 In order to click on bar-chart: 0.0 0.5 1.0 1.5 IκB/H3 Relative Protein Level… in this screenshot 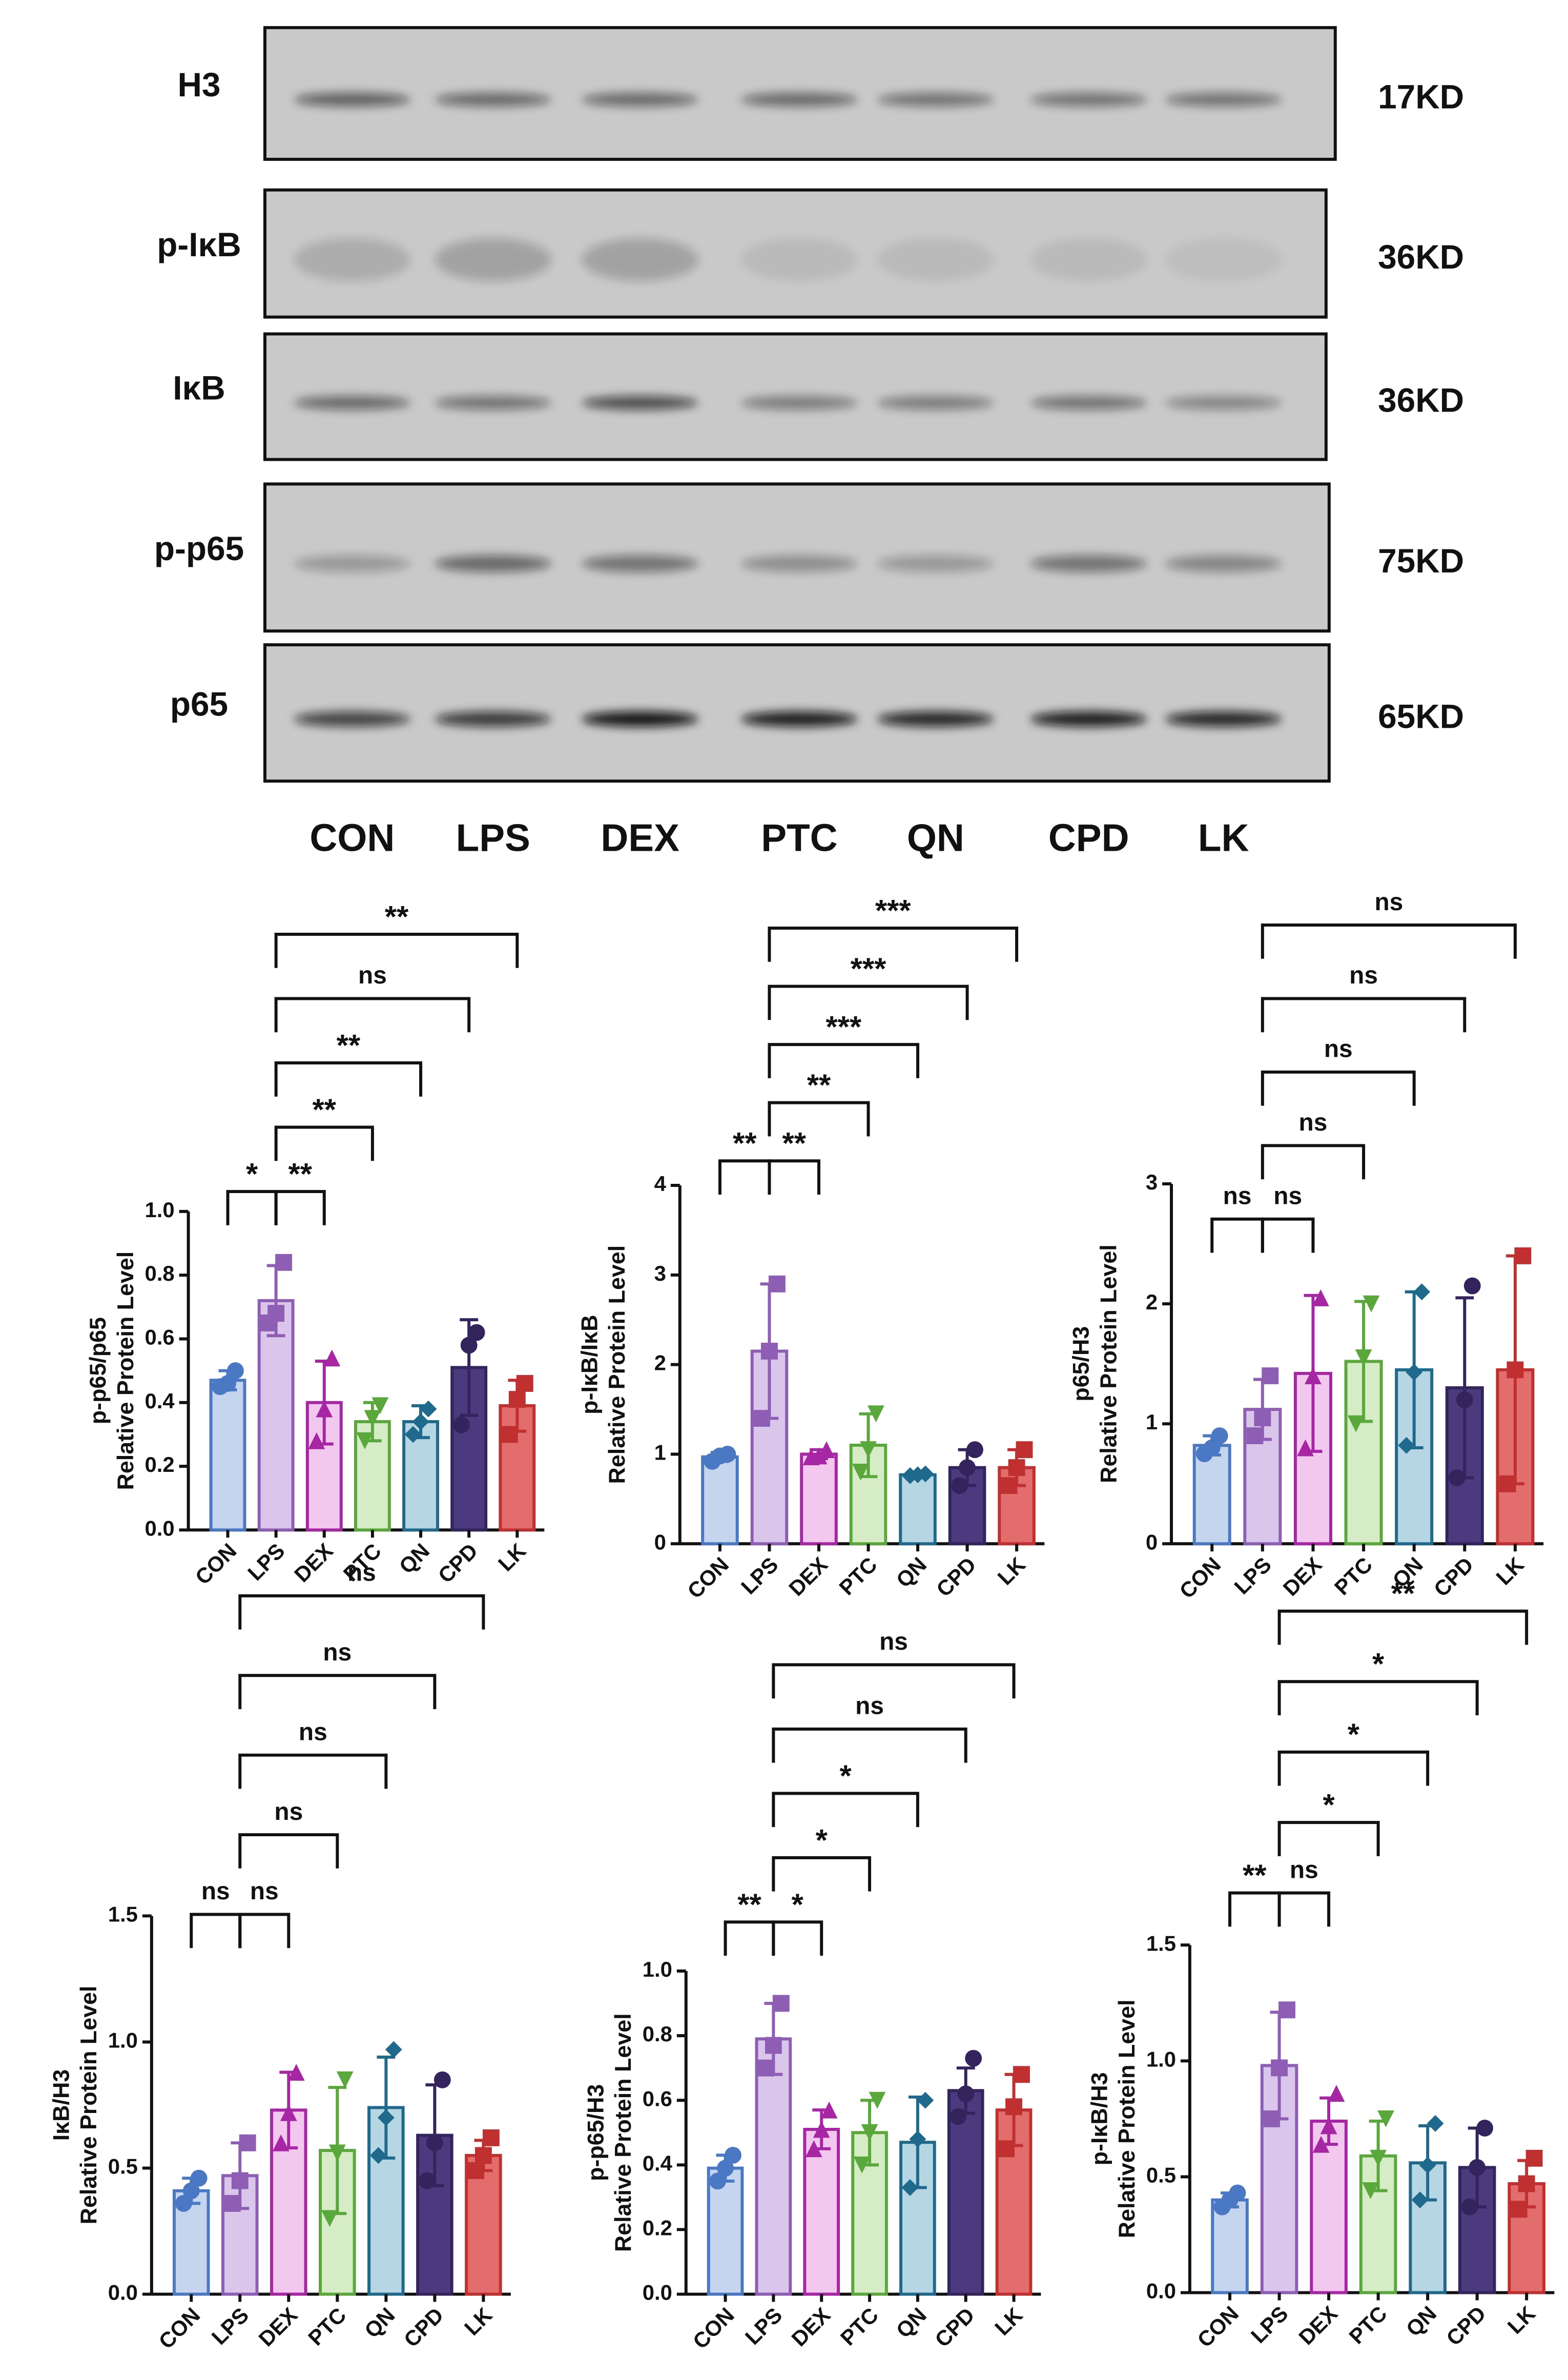, I will do `click(279, 1956)`.